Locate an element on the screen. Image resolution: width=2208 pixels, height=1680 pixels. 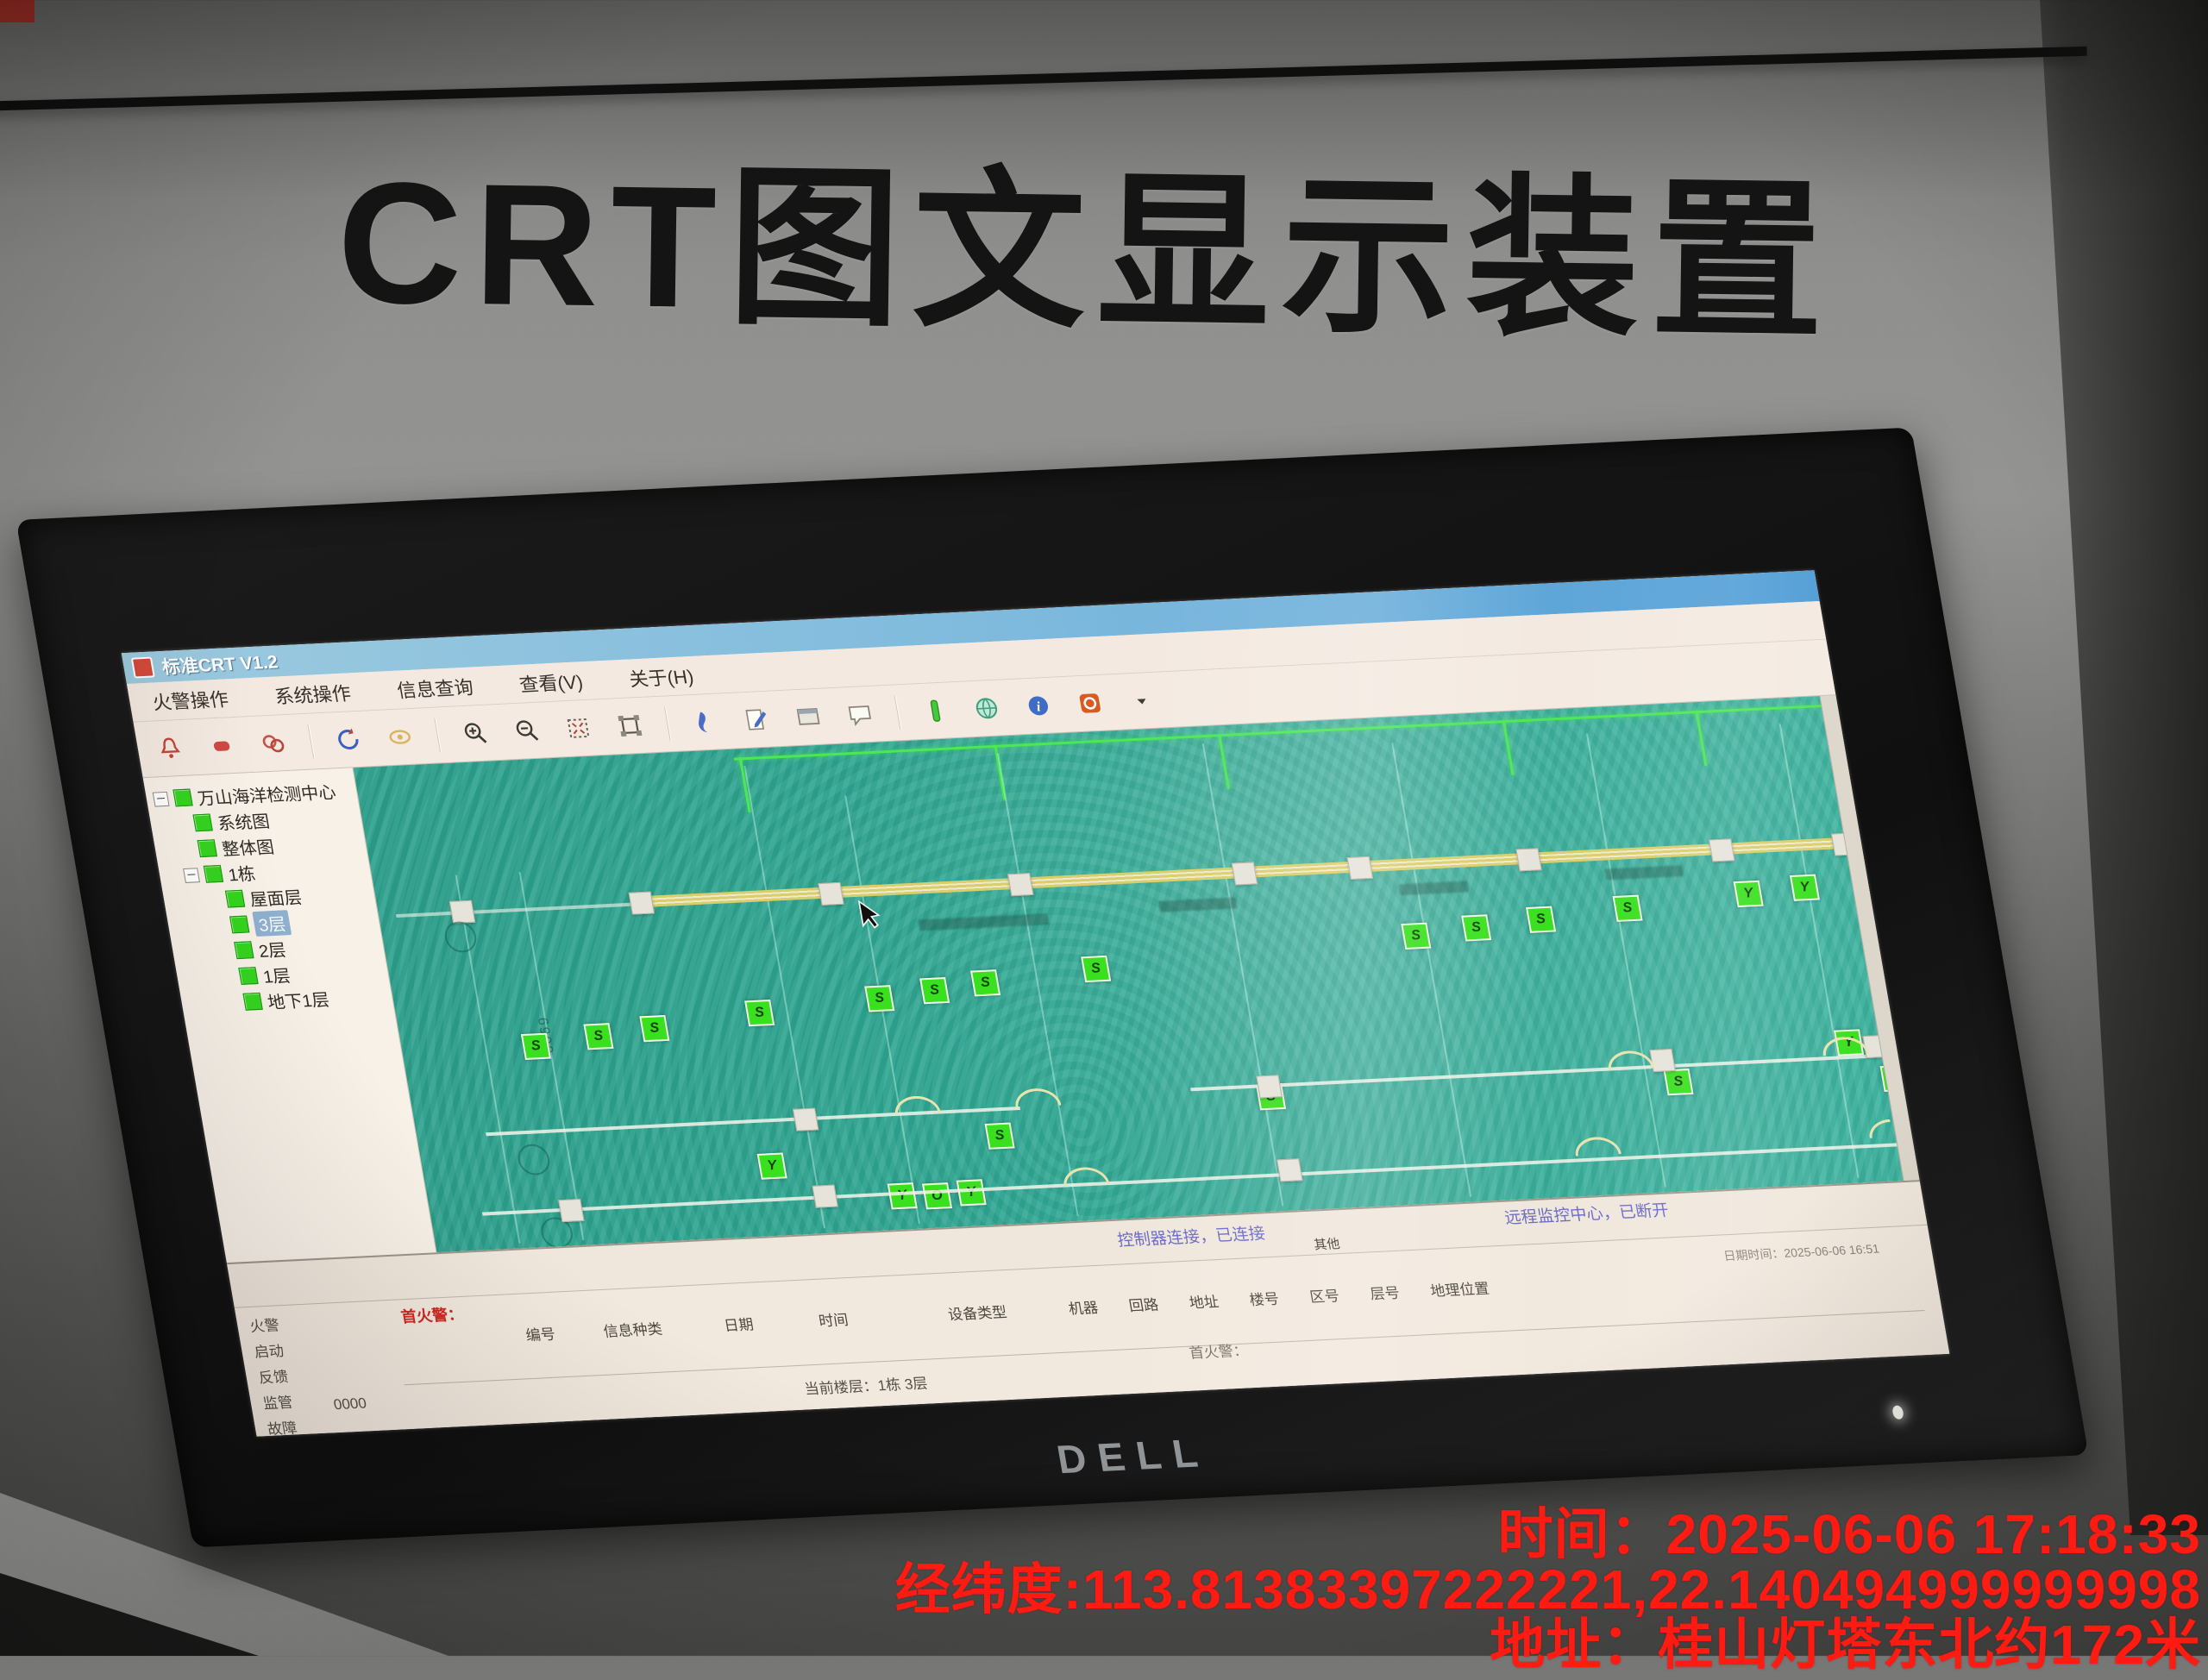
col-header-address: 地址 is located at coordinates (1204, 1303).